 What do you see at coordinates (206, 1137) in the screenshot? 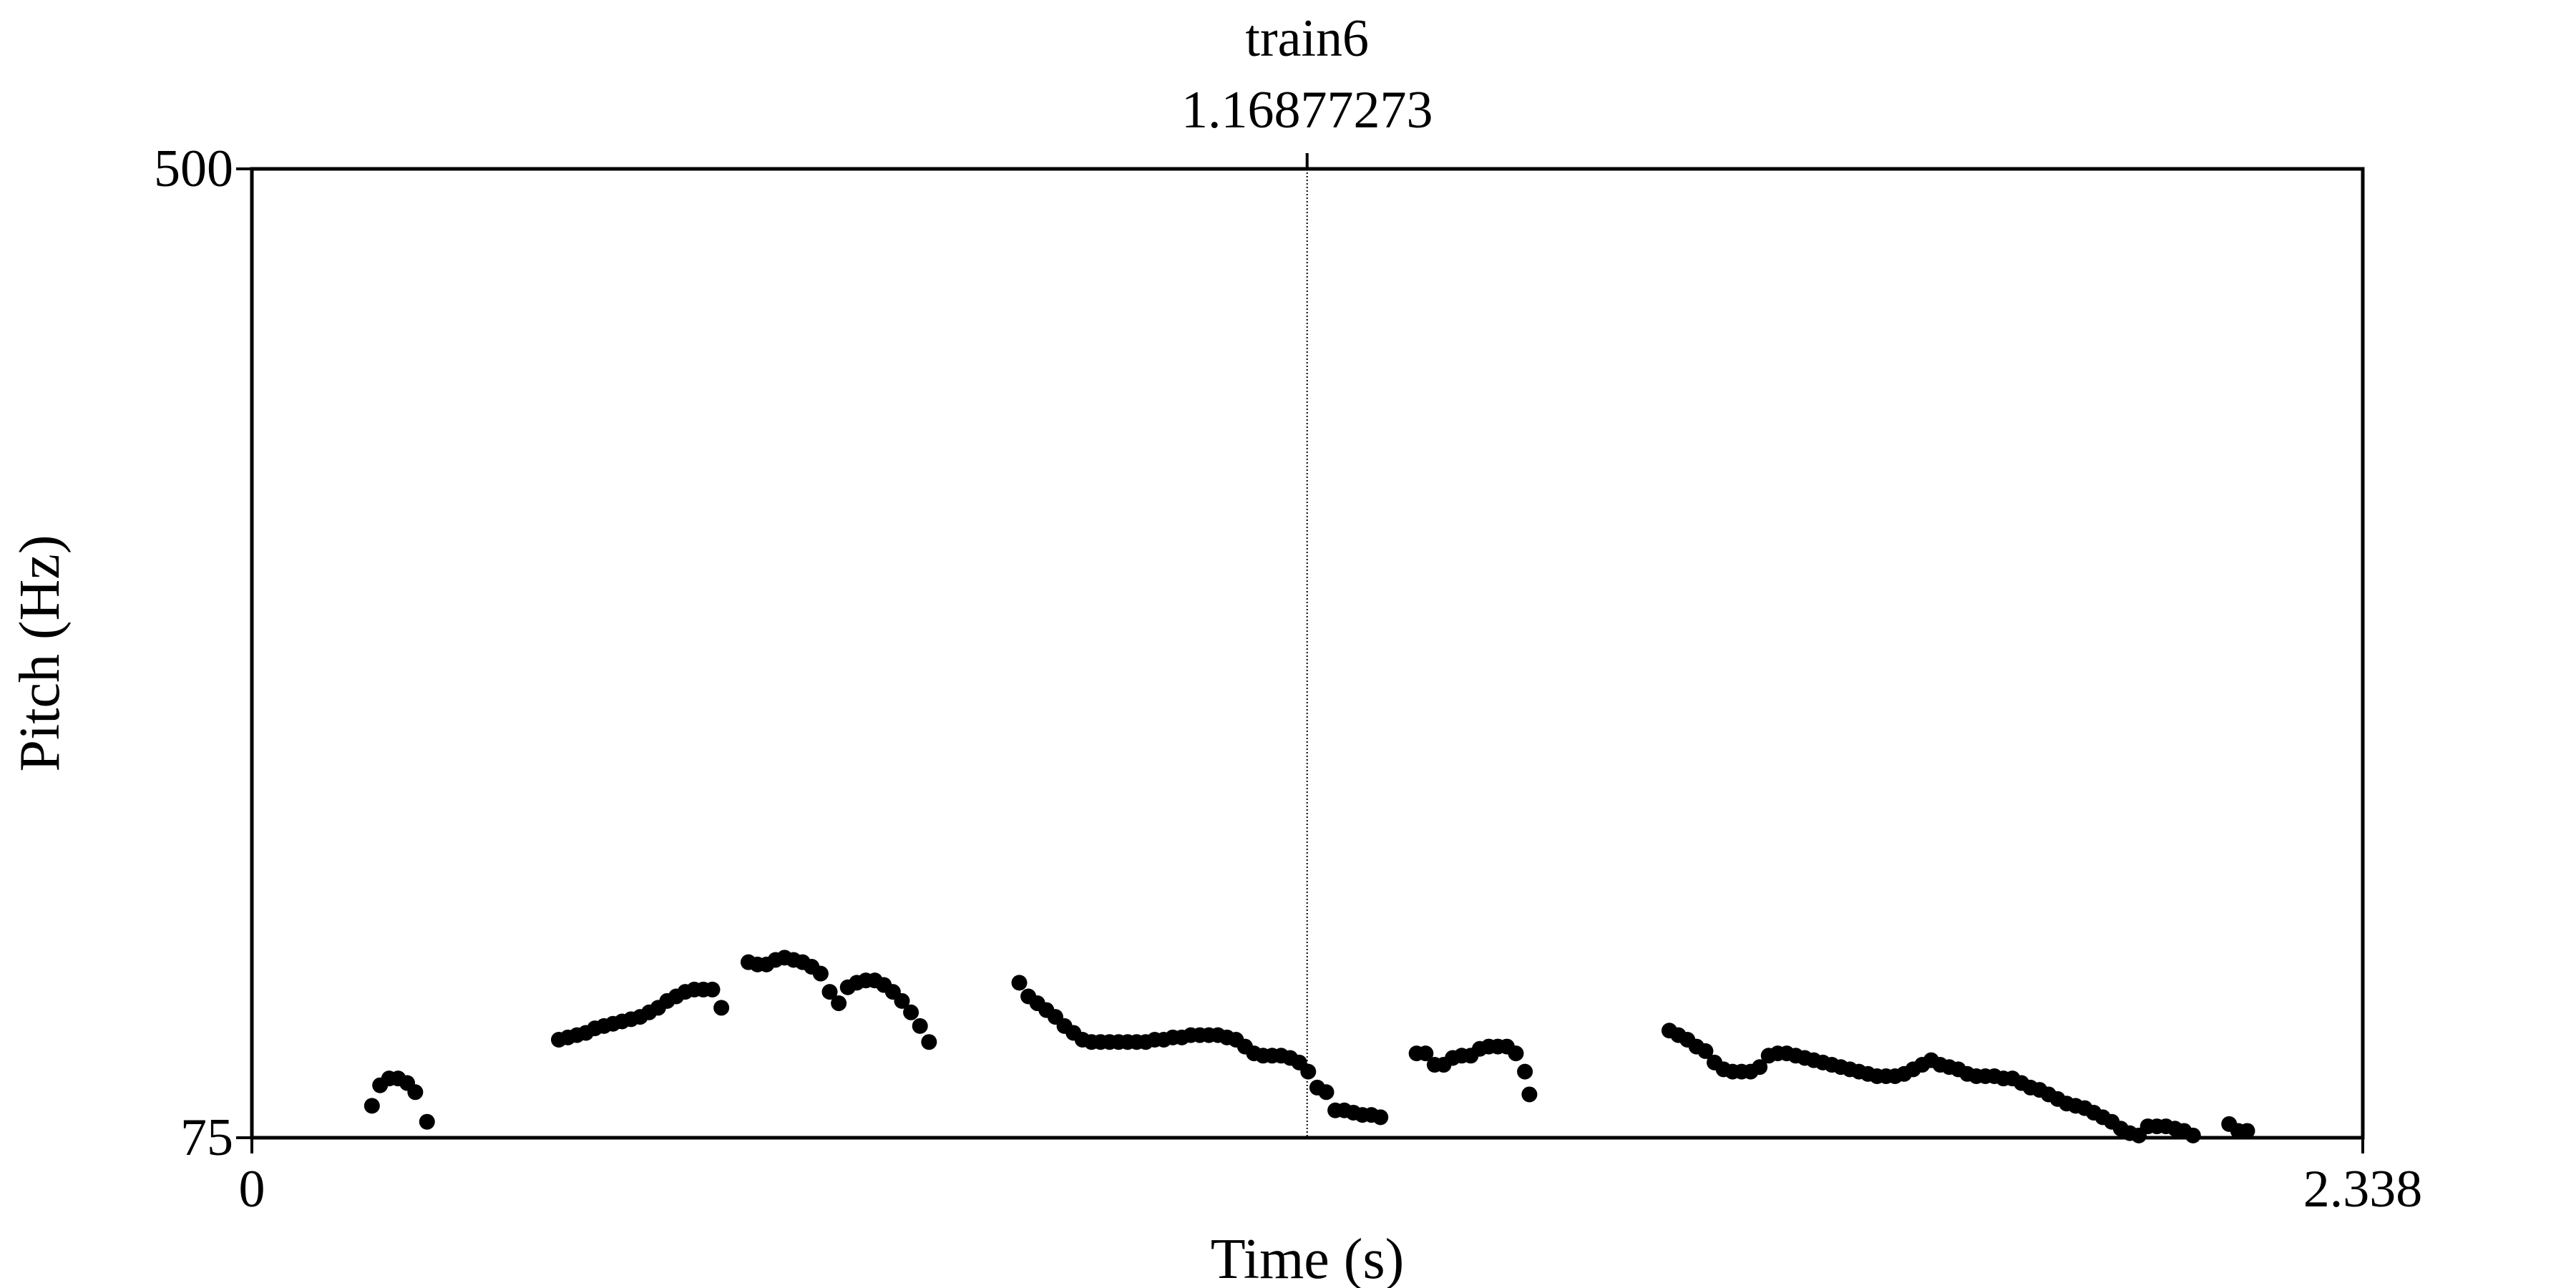
I see `y-tick-label-min: 75` at bounding box center [206, 1137].